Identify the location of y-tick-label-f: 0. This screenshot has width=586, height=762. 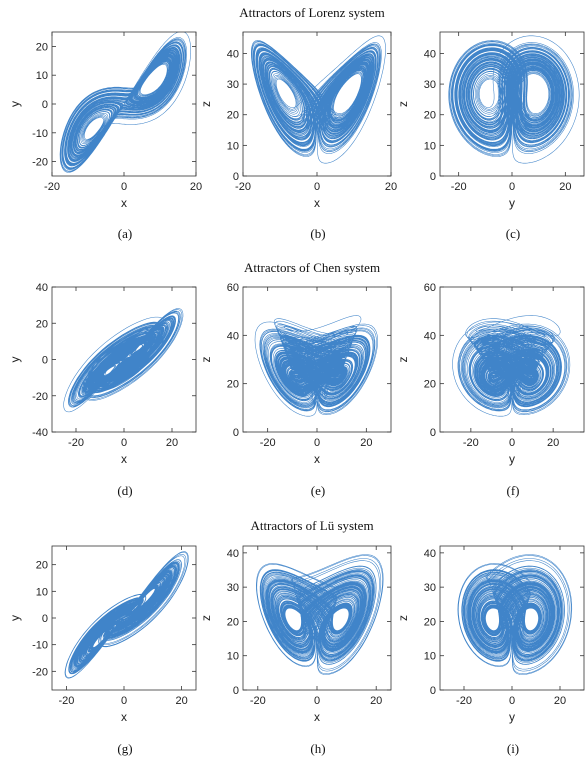
(433, 433).